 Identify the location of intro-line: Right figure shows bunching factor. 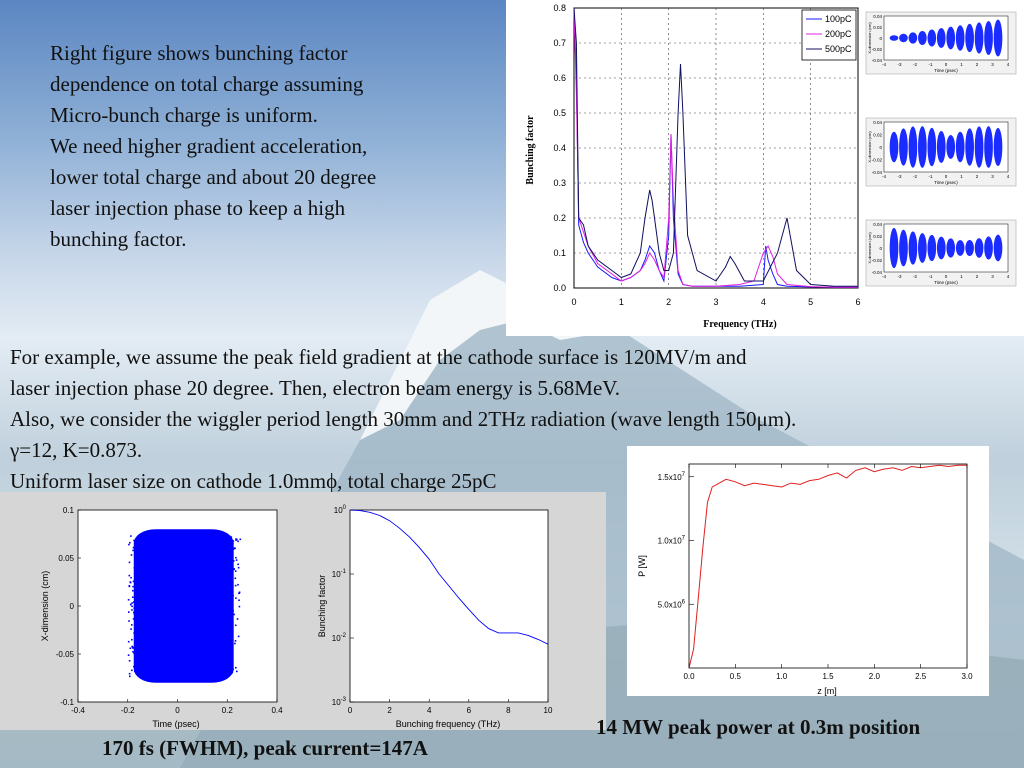
(199, 53).